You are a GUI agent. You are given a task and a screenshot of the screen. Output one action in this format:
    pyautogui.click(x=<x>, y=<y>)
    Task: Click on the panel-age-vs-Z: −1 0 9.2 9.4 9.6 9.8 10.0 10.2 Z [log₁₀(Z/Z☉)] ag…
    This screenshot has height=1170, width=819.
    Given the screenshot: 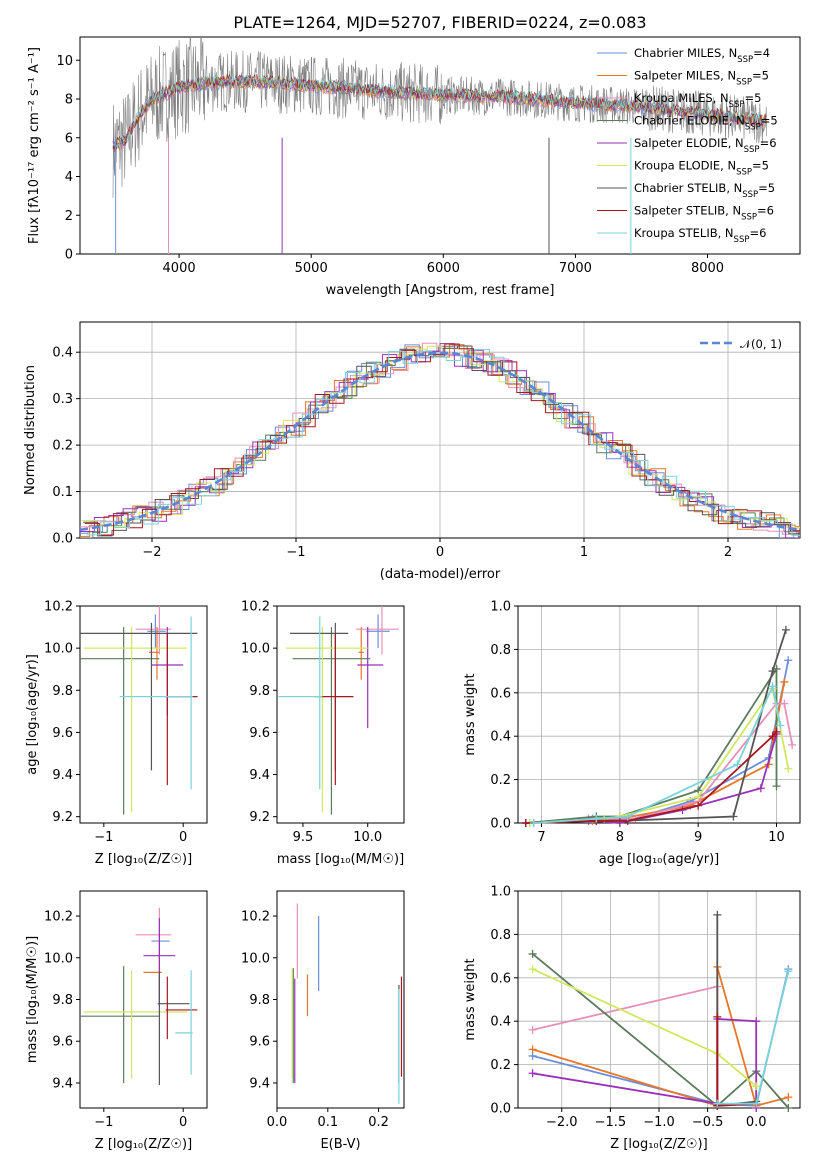 What is the action you would take?
    pyautogui.click(x=116, y=733)
    